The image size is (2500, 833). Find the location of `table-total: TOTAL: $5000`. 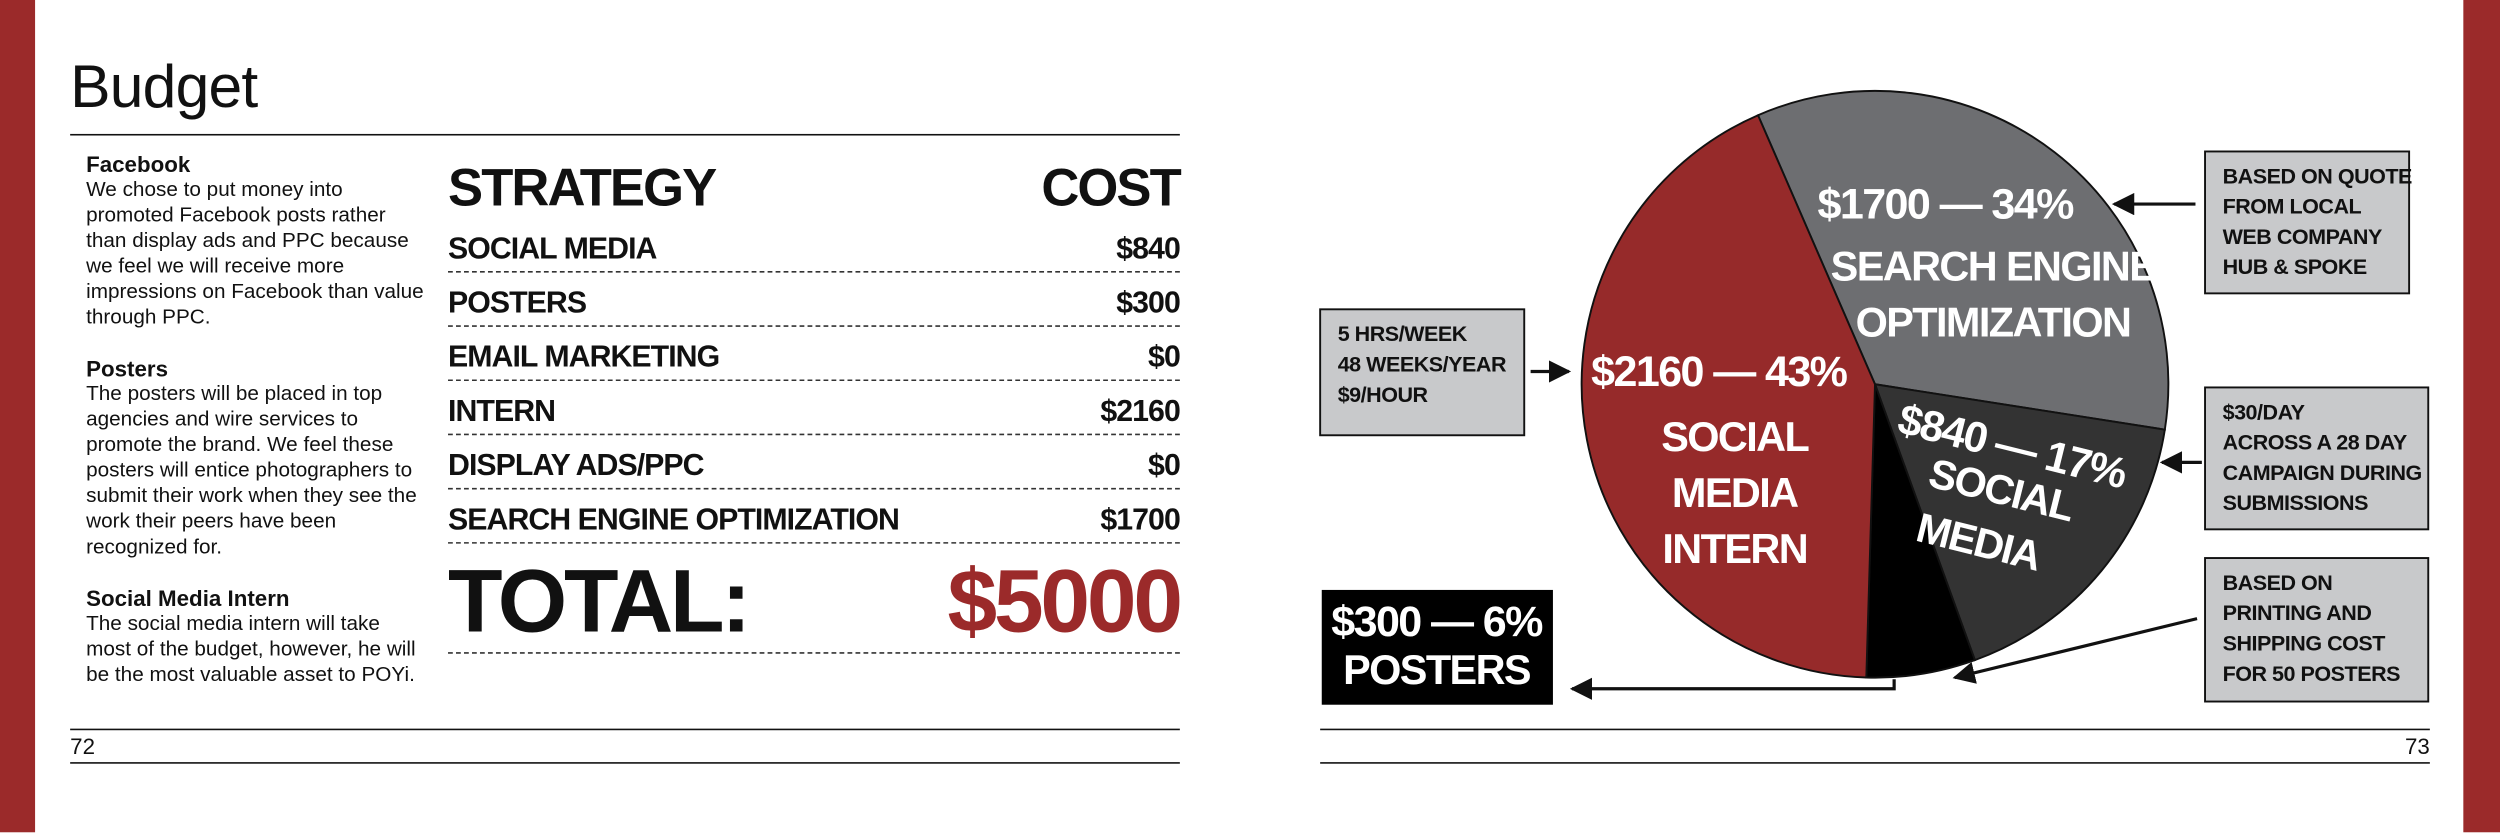

table-total: TOTAL: $5000 is located at coordinates (815, 599).